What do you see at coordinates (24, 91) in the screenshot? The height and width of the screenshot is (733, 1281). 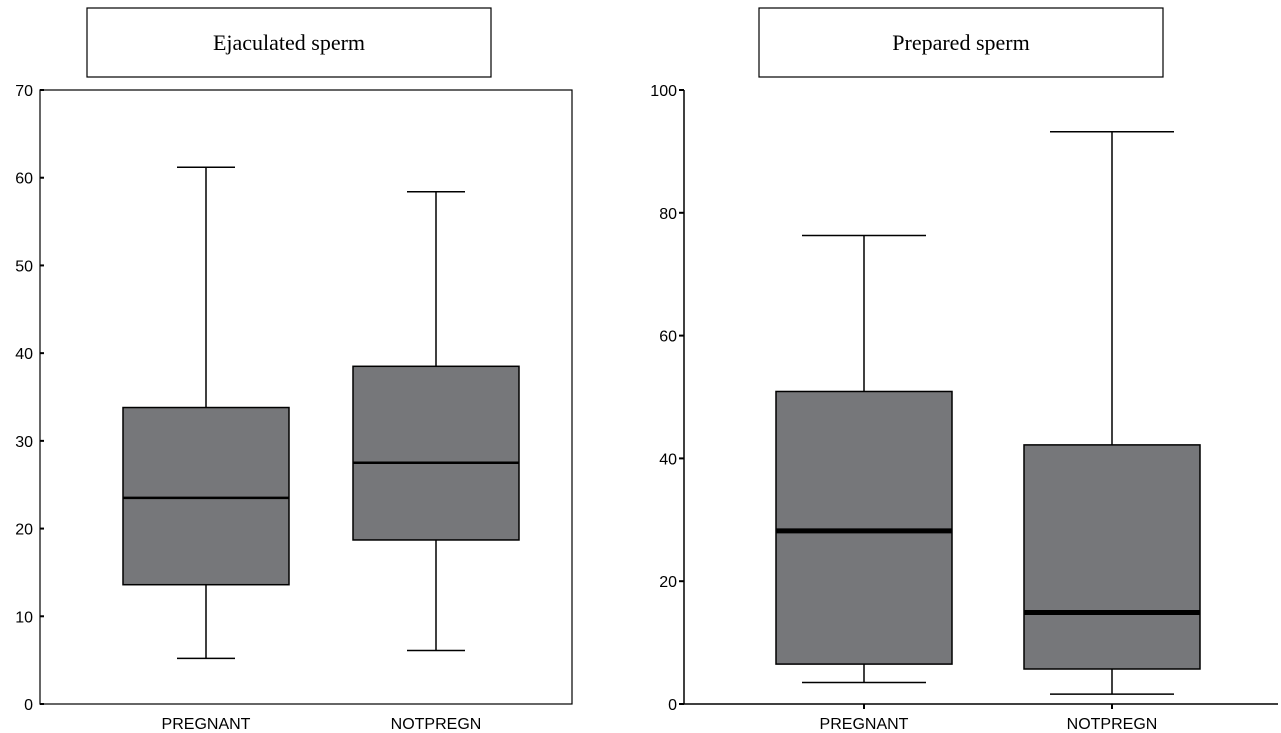 I see `y-tick-label: 70` at bounding box center [24, 91].